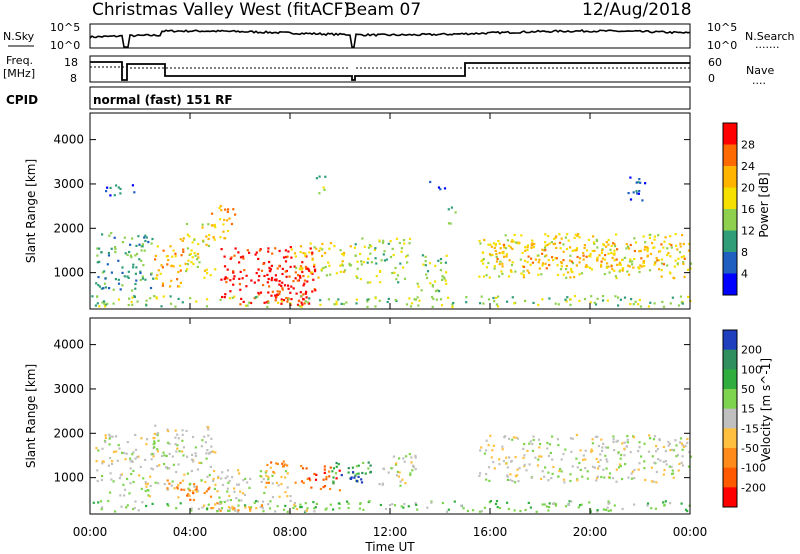  What do you see at coordinates (753, 487) in the screenshot?
I see `colorbar-tick-label: -200` at bounding box center [753, 487].